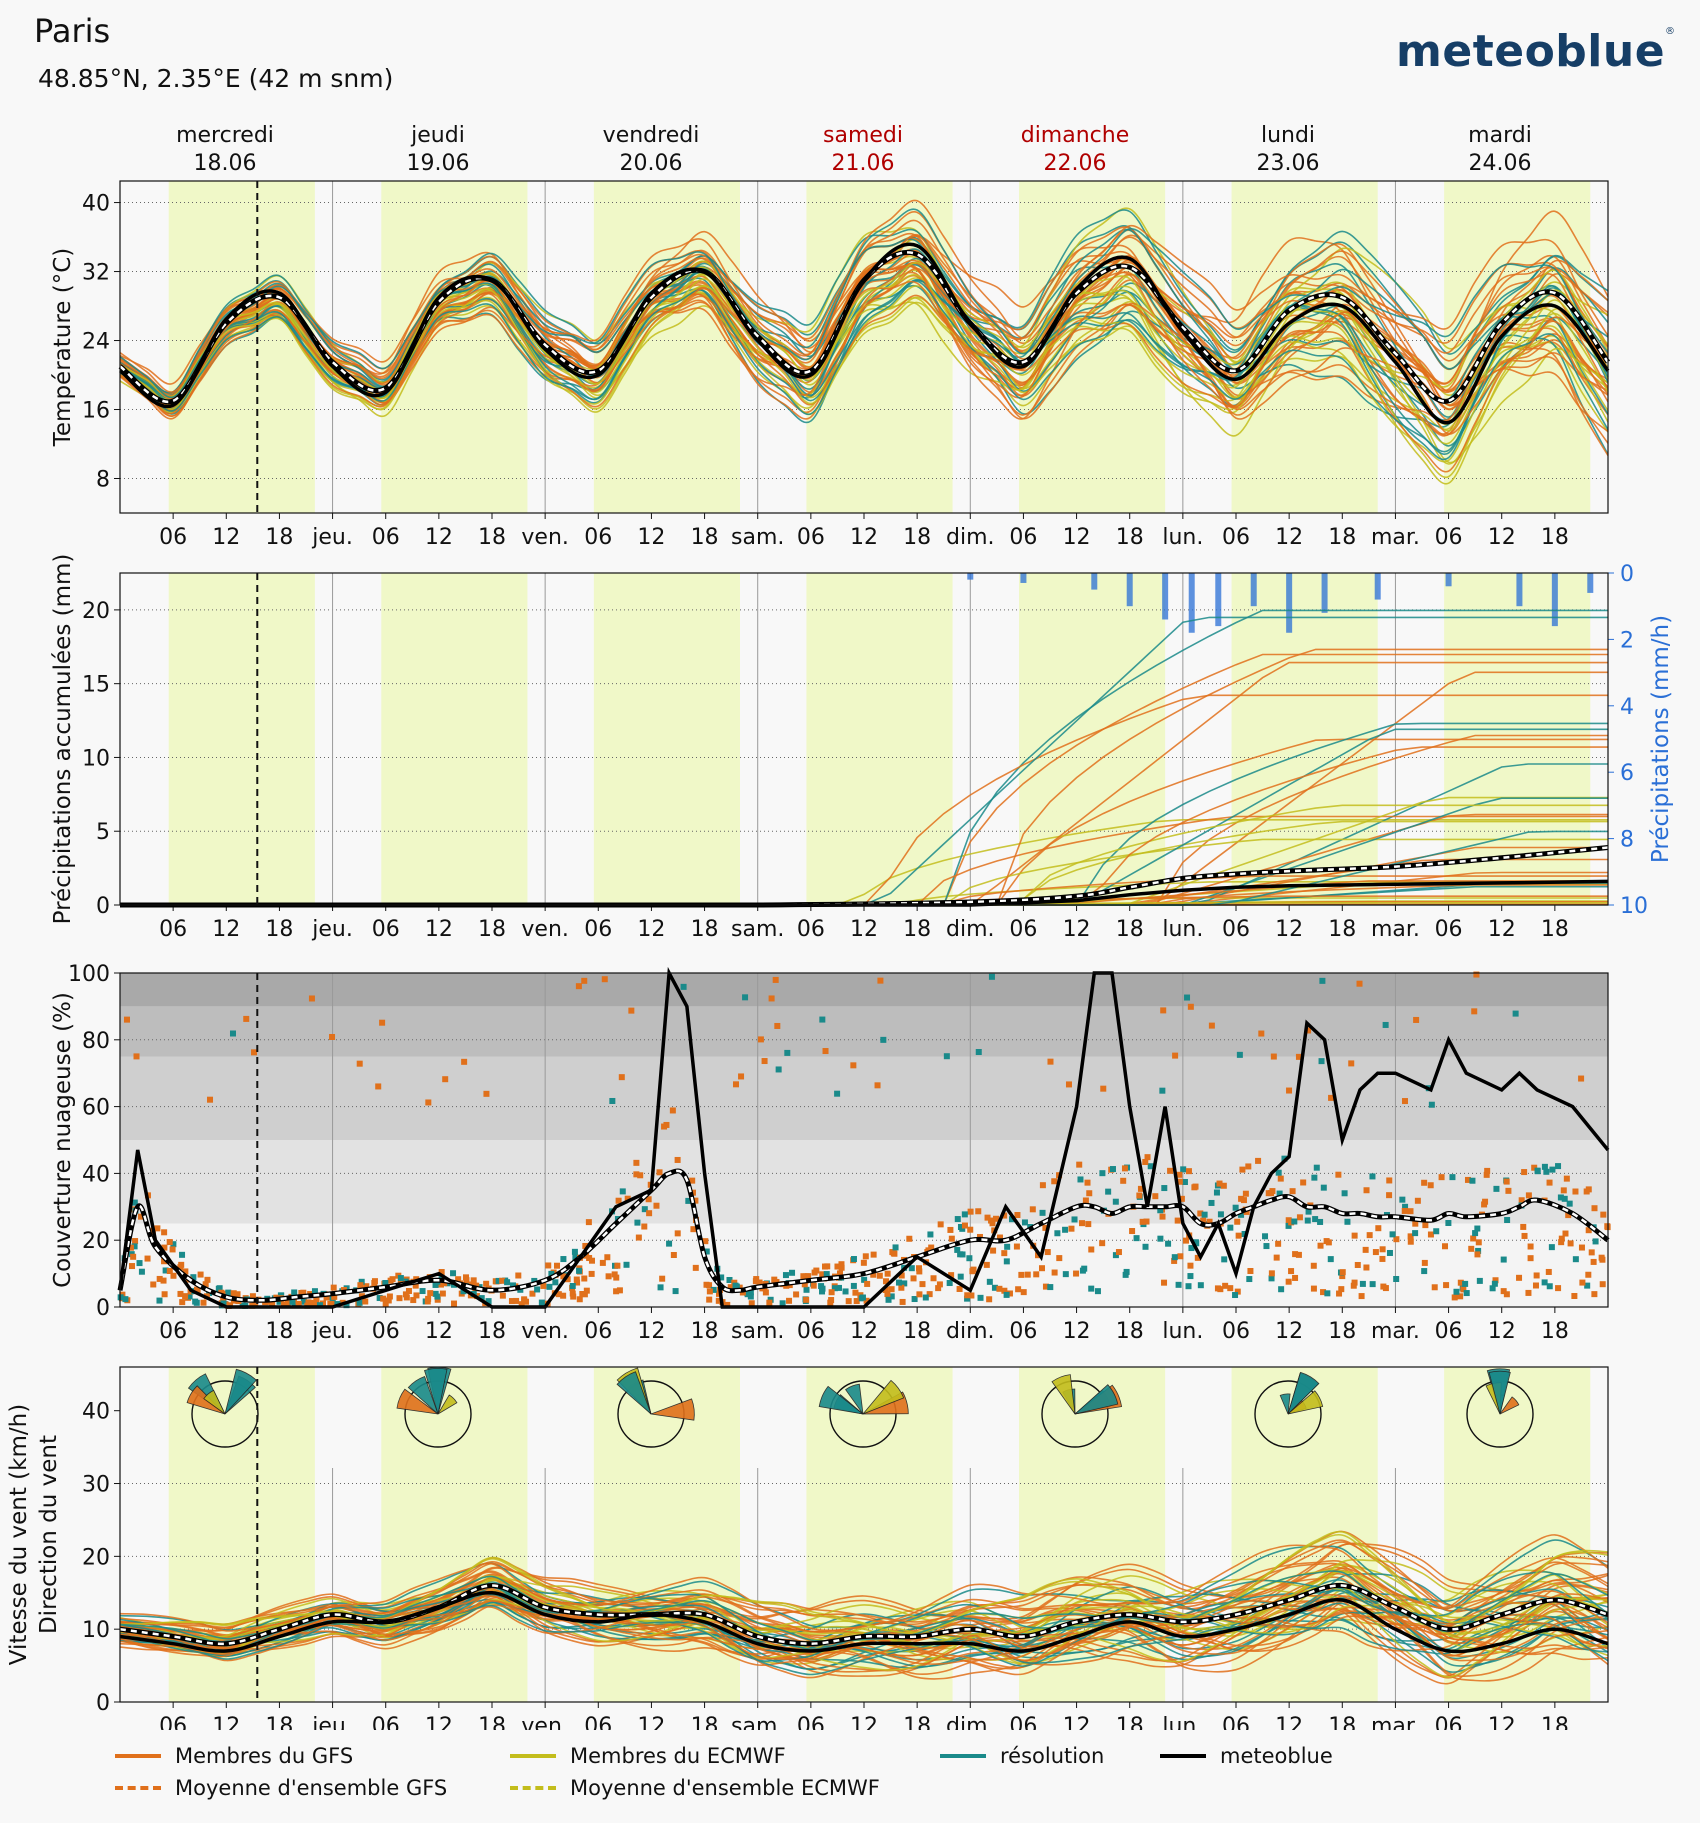  Describe the element at coordinates (1395, 537) in the screenshot. I see `xtick-label-temperature-23: mar.` at that location.